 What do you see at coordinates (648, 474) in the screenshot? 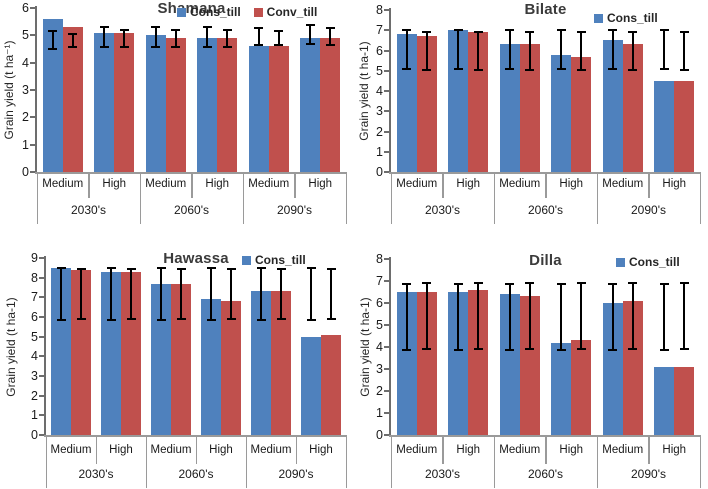
I see `x-period-label: 2090's` at bounding box center [648, 474].